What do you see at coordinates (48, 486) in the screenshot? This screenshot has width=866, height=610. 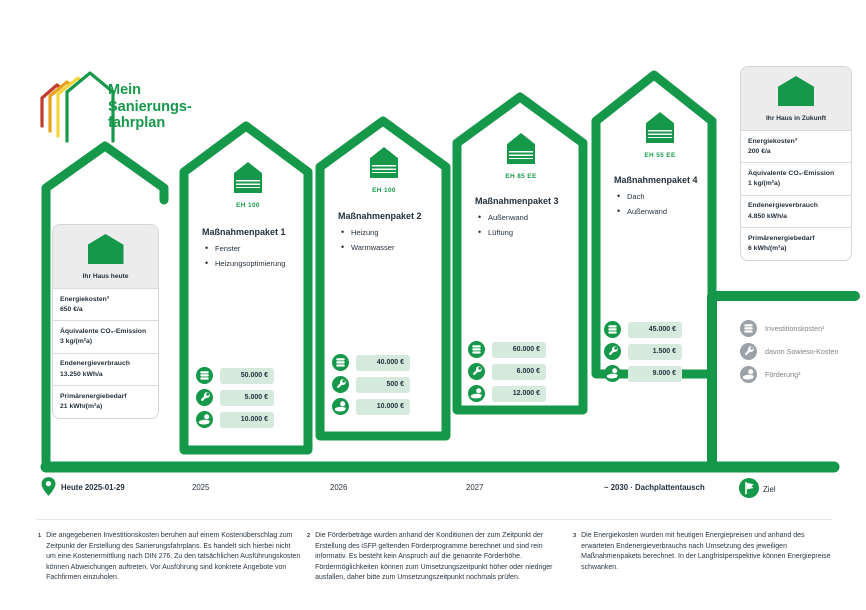 I see `map-pin-icon` at bounding box center [48, 486].